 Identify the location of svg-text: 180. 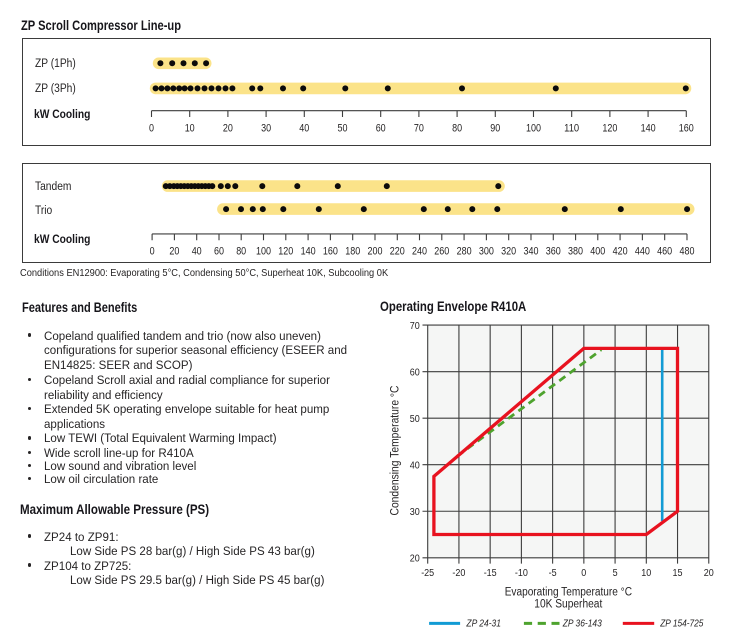
(352, 252).